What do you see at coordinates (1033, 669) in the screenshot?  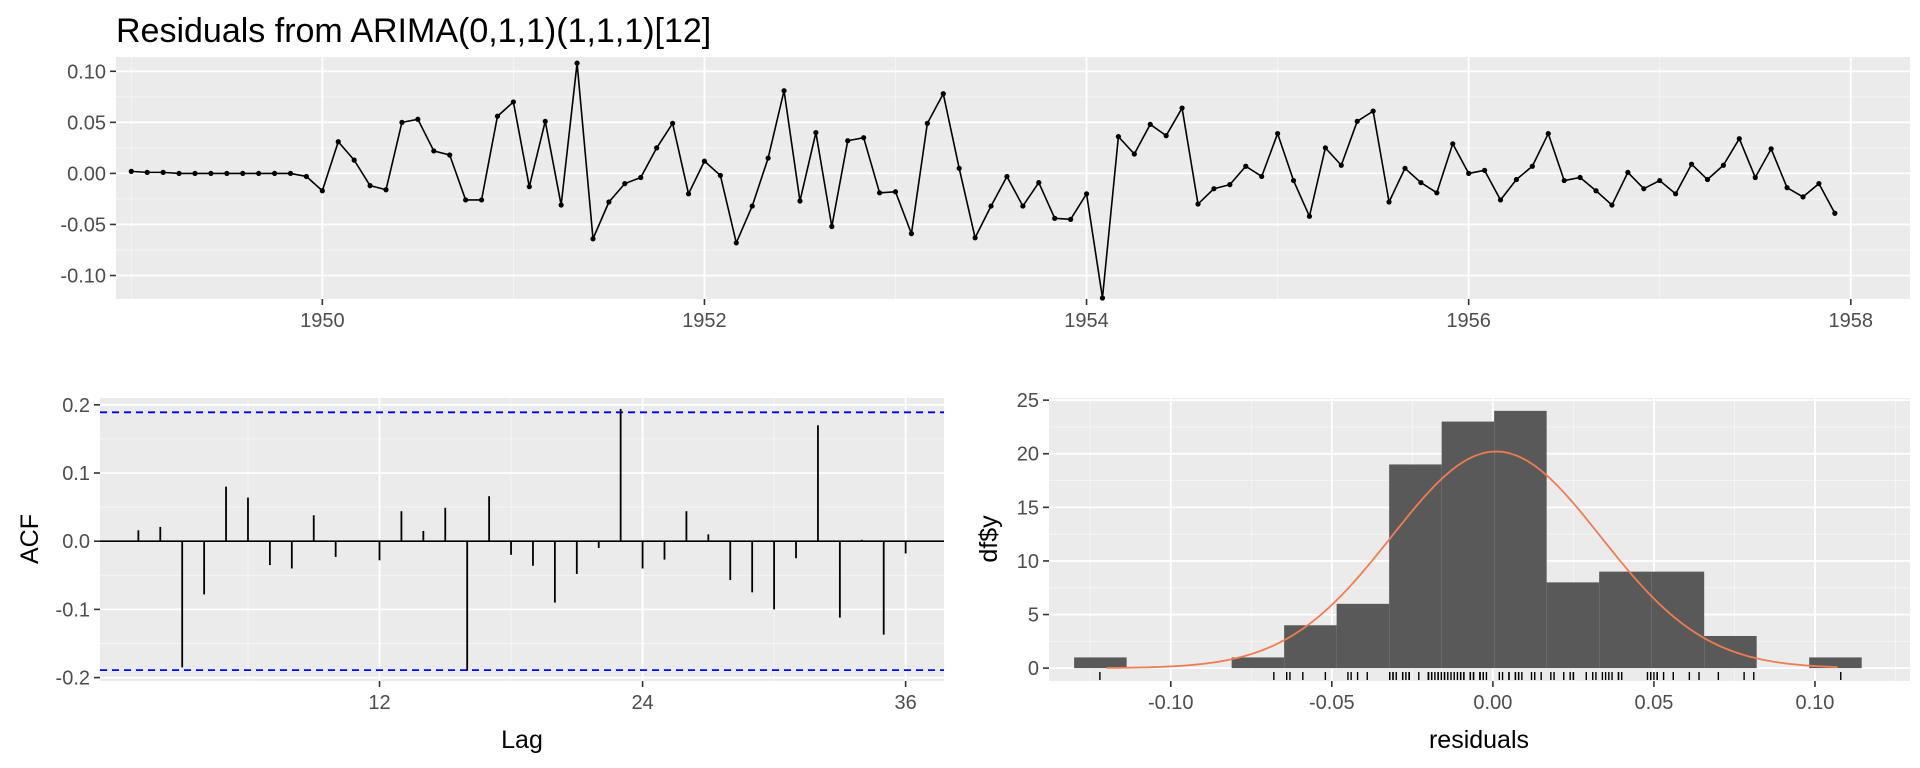 I see `histogram-y-tick-label: 0` at bounding box center [1033, 669].